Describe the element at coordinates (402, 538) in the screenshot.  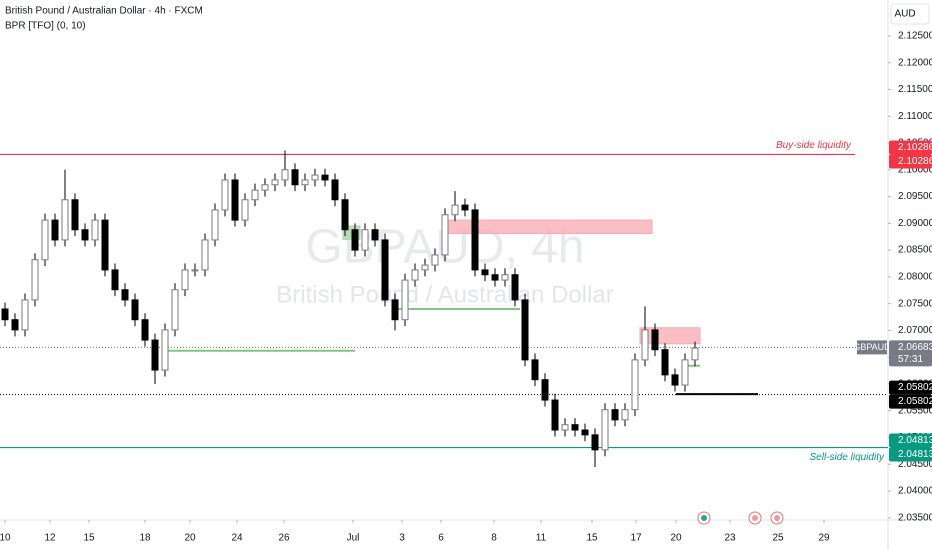
I see `x-tick-label: 3` at that location.